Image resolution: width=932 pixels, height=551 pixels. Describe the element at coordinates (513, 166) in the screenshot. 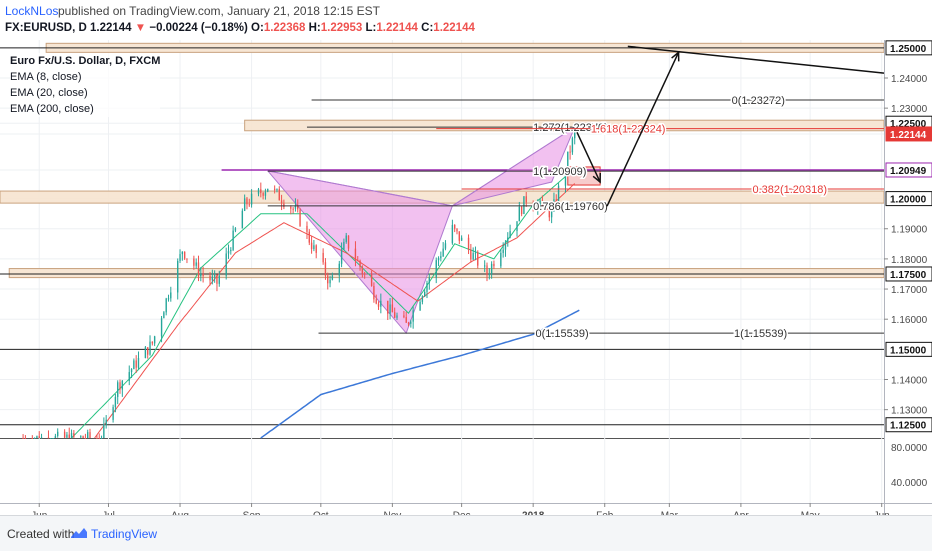

I see `pattern-line-bd` at that location.